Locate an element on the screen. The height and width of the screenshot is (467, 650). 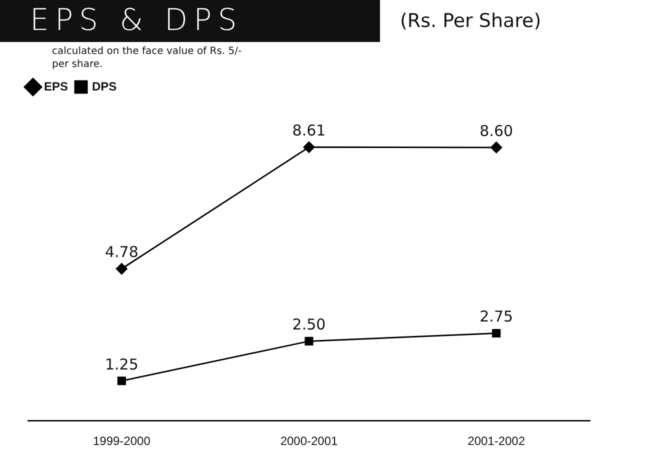
chart-subtitle: (Rs. Per Share) is located at coordinates (471, 21).